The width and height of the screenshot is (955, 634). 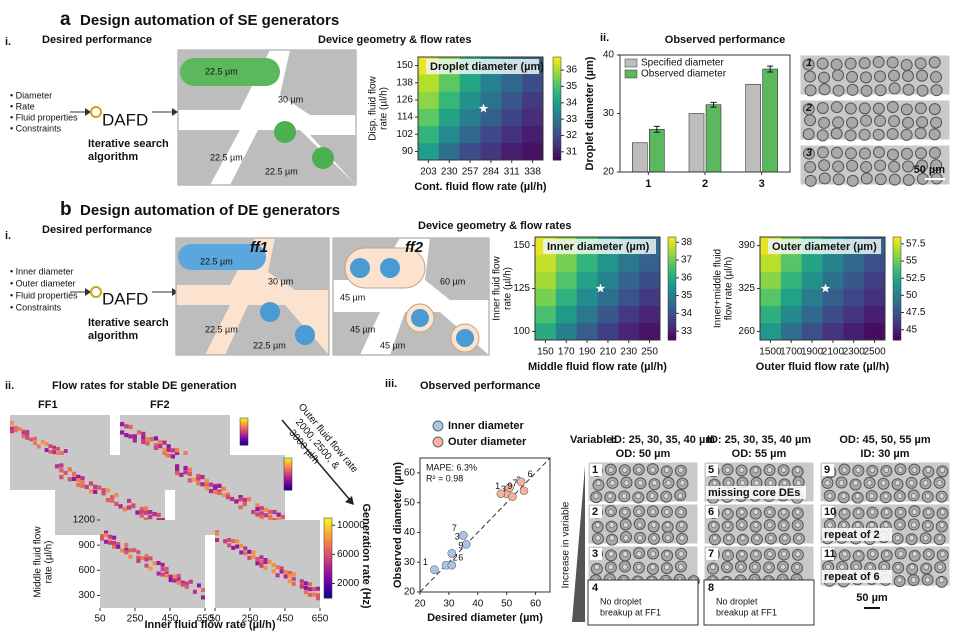 What do you see at coordinates (281, 171) in the screenshot?
I see `dimension-label: 22.5 µm` at bounding box center [281, 171].